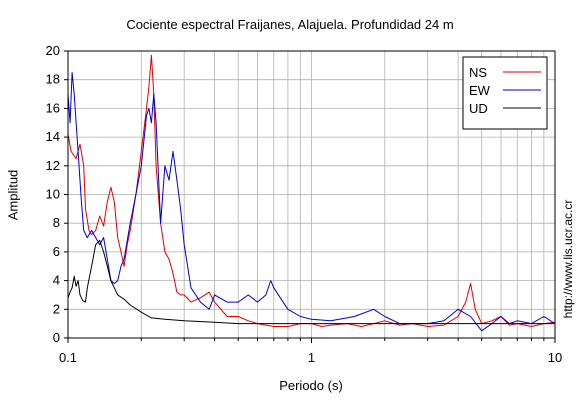 The height and width of the screenshot is (400, 580). What do you see at coordinates (56, 280) in the screenshot?
I see `y-tick-label: 4` at bounding box center [56, 280].